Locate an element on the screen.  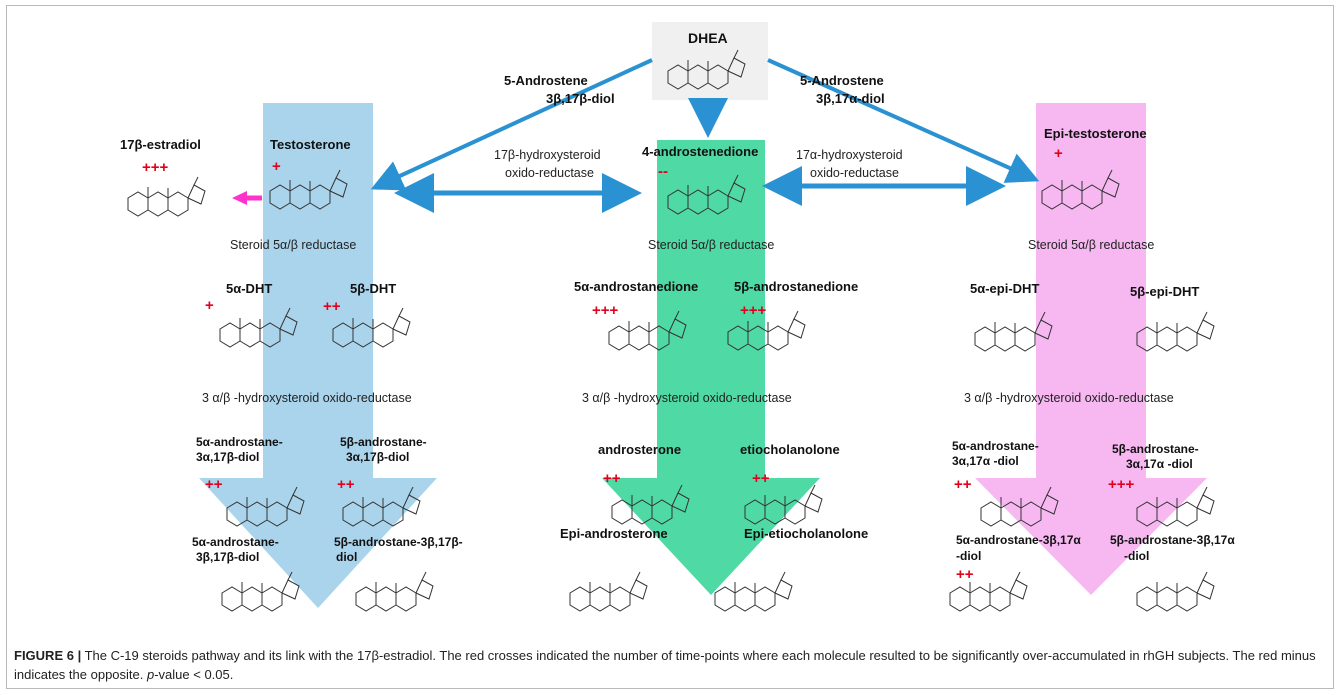
caption-text-2: -value < 0.05. is located at coordinates (194, 674).